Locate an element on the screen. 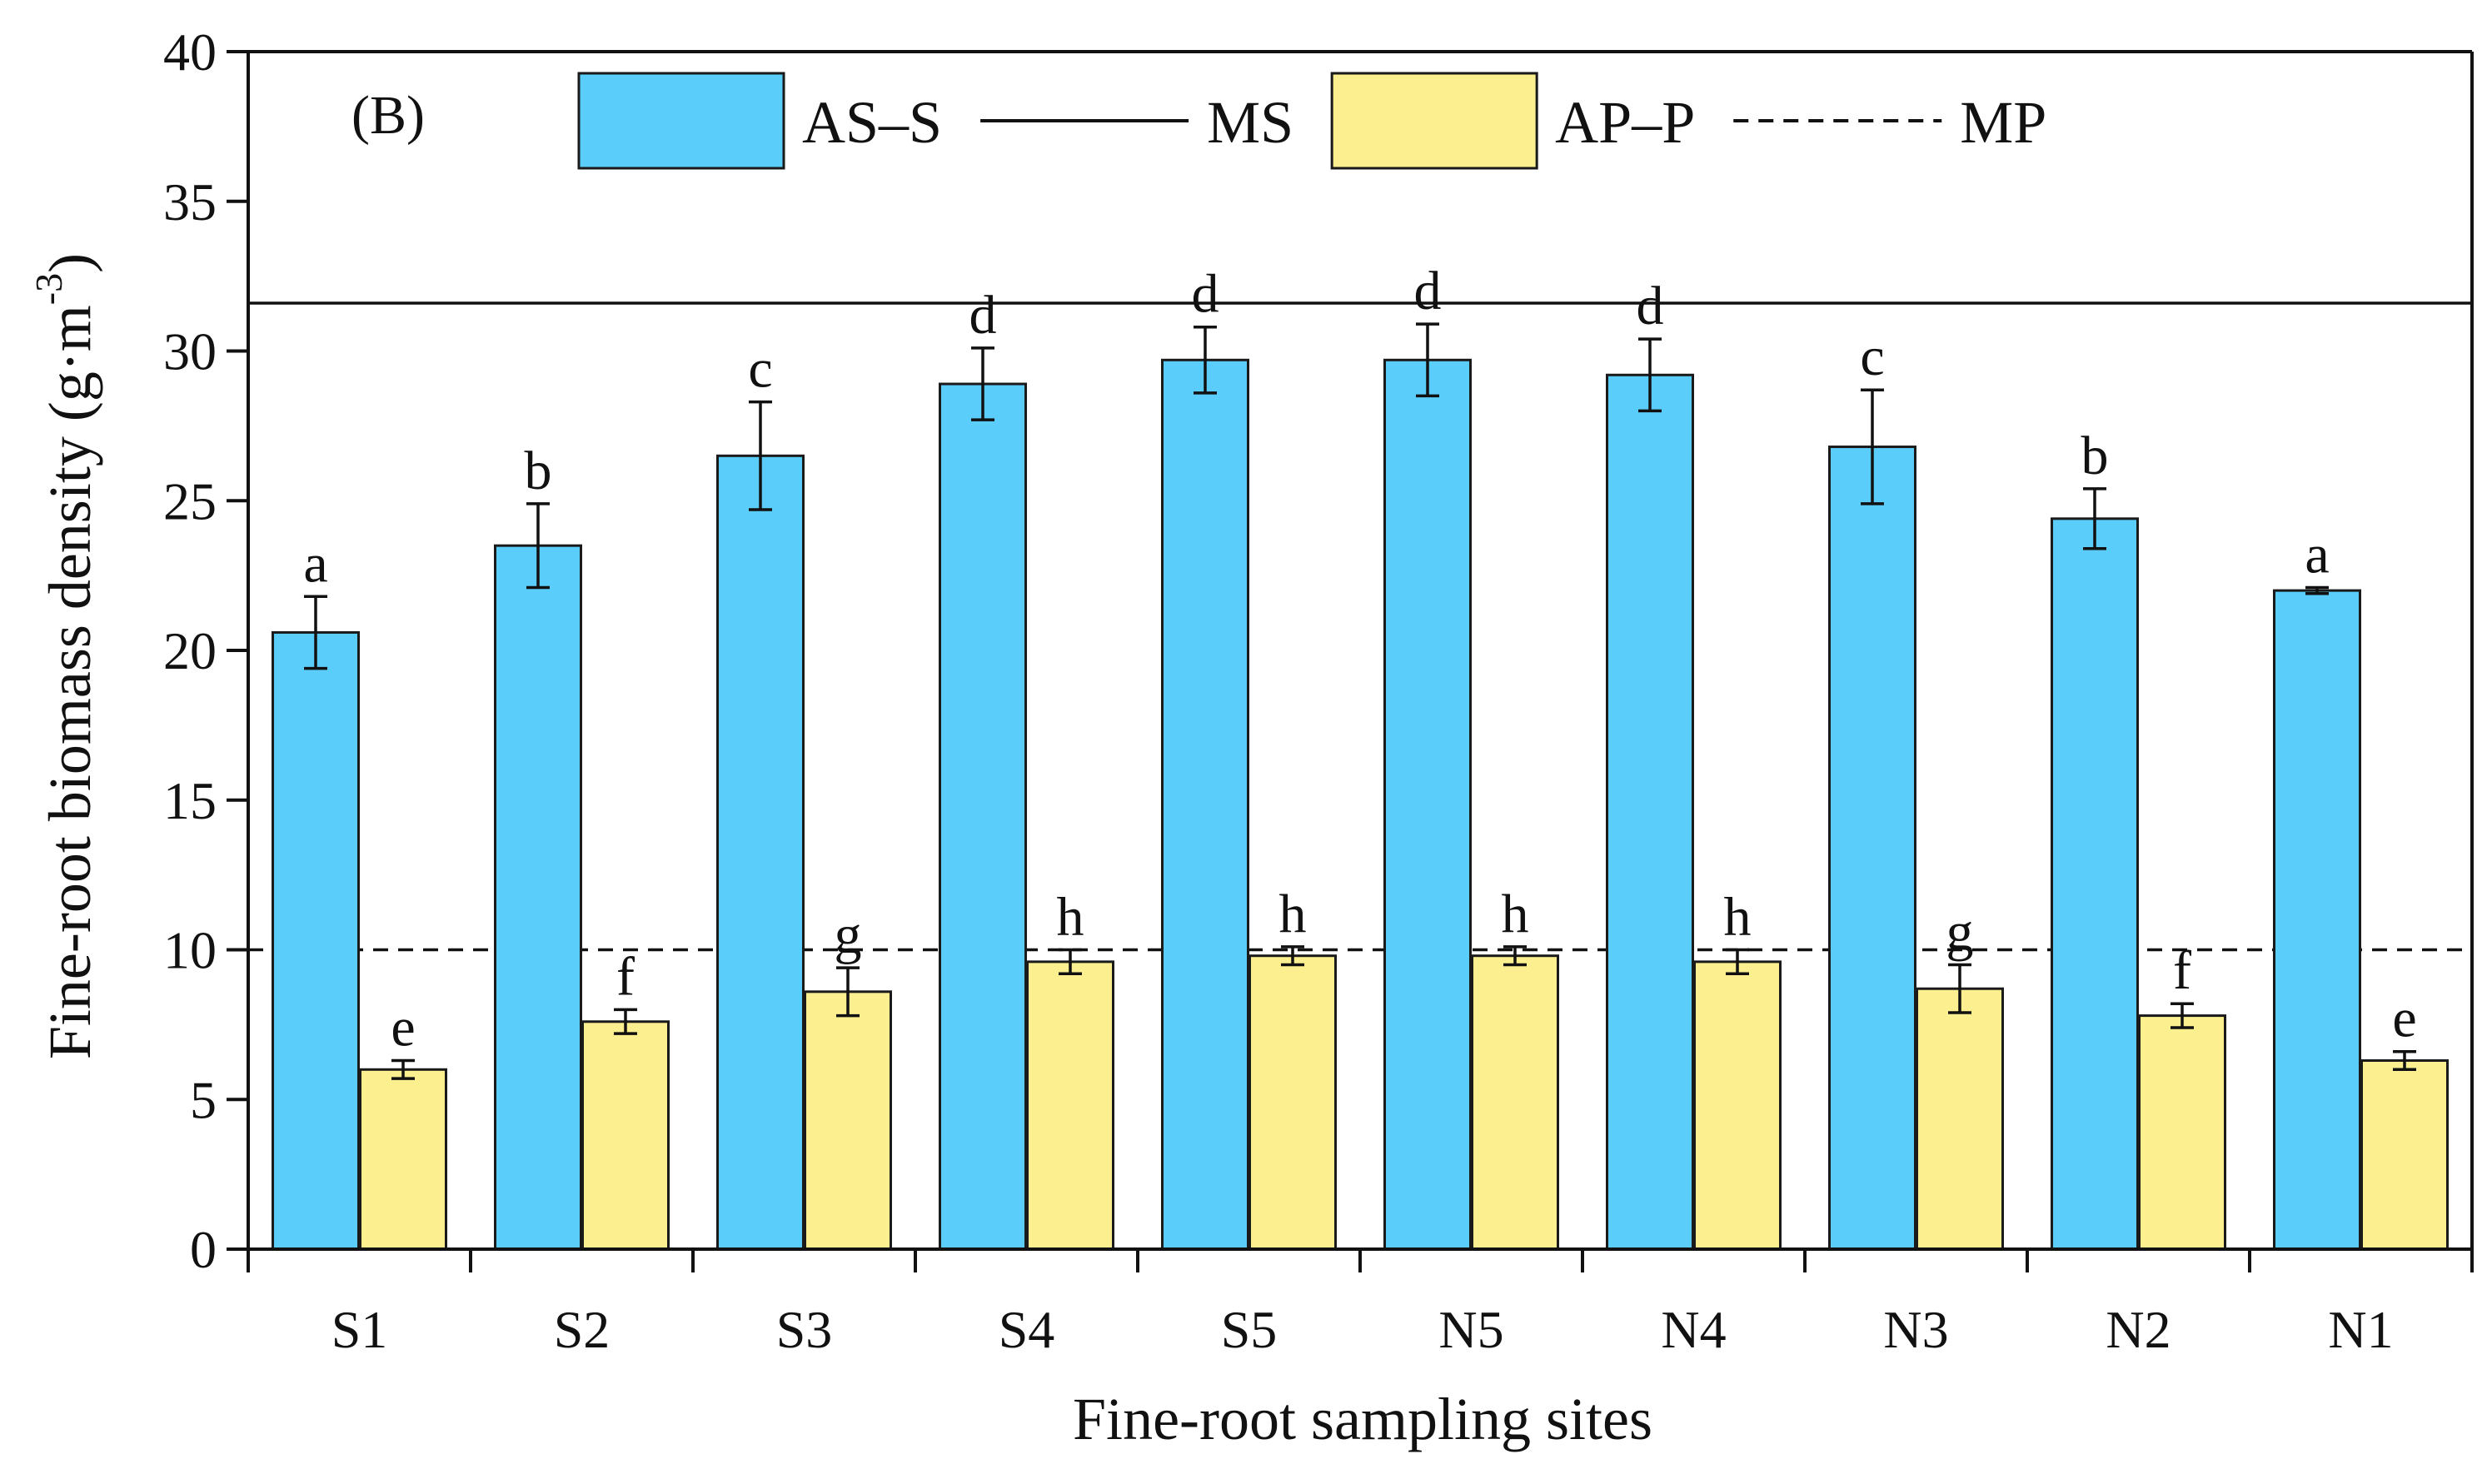 The height and width of the screenshot is (1484, 2487). legend-label: AP–P is located at coordinates (1625, 122).